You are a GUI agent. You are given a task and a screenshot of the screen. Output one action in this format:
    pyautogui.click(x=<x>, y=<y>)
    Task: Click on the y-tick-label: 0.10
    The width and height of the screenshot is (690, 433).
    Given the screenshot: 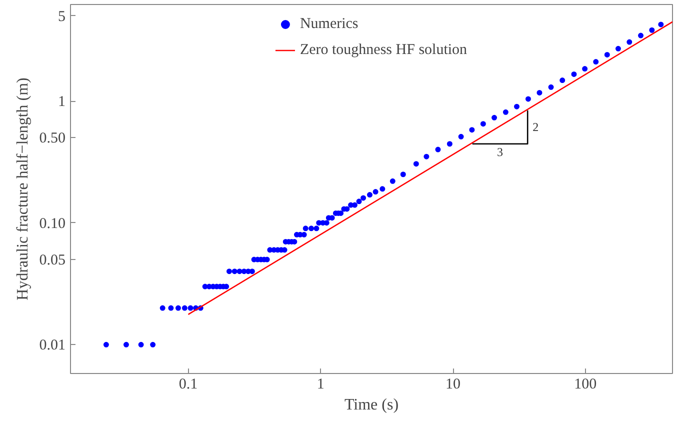 What is the action you would take?
    pyautogui.click(x=52, y=224)
    